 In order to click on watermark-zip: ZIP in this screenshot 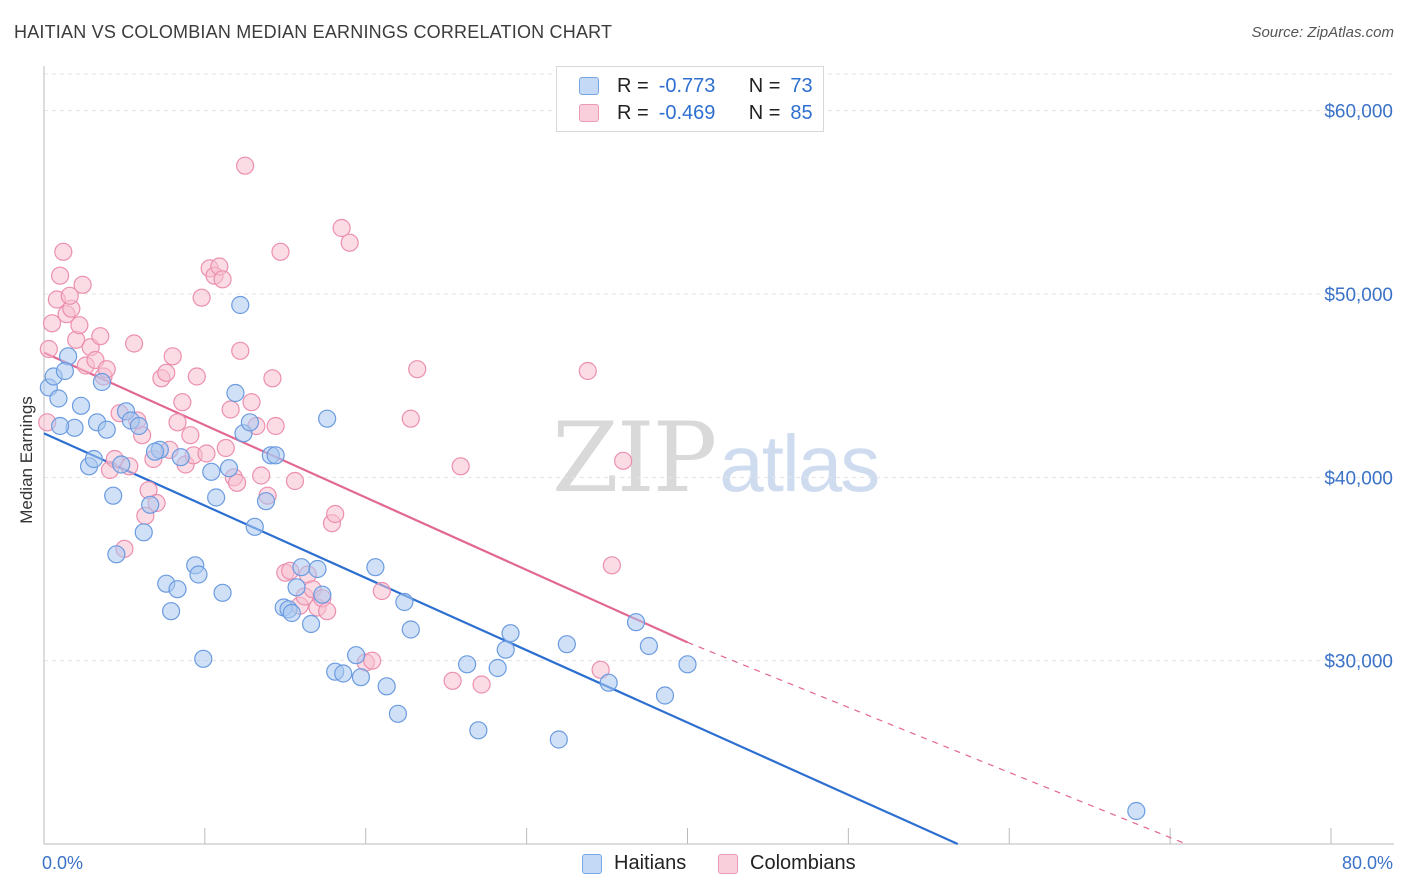, I will do `click(634, 458)`.